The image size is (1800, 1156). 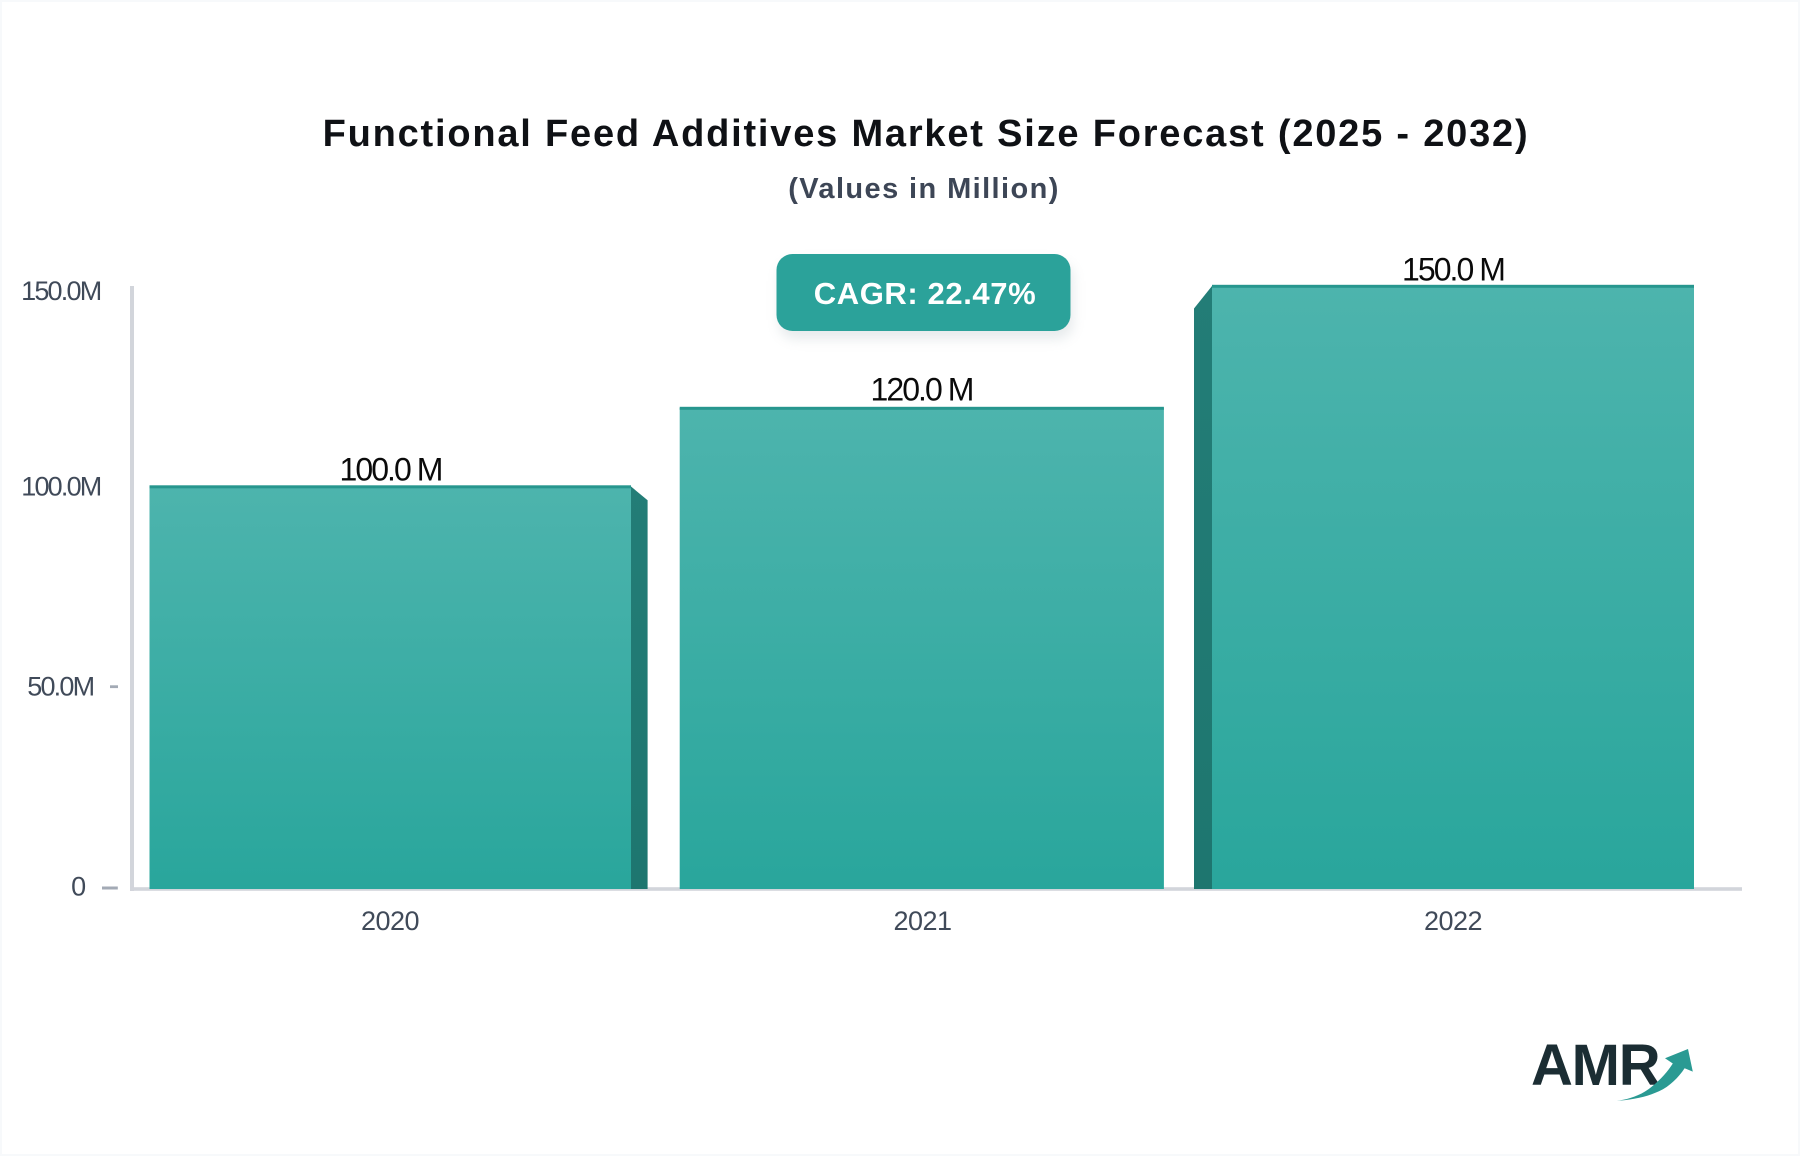 I want to click on svg-text: 150.0 M, so click(x=1453, y=270).